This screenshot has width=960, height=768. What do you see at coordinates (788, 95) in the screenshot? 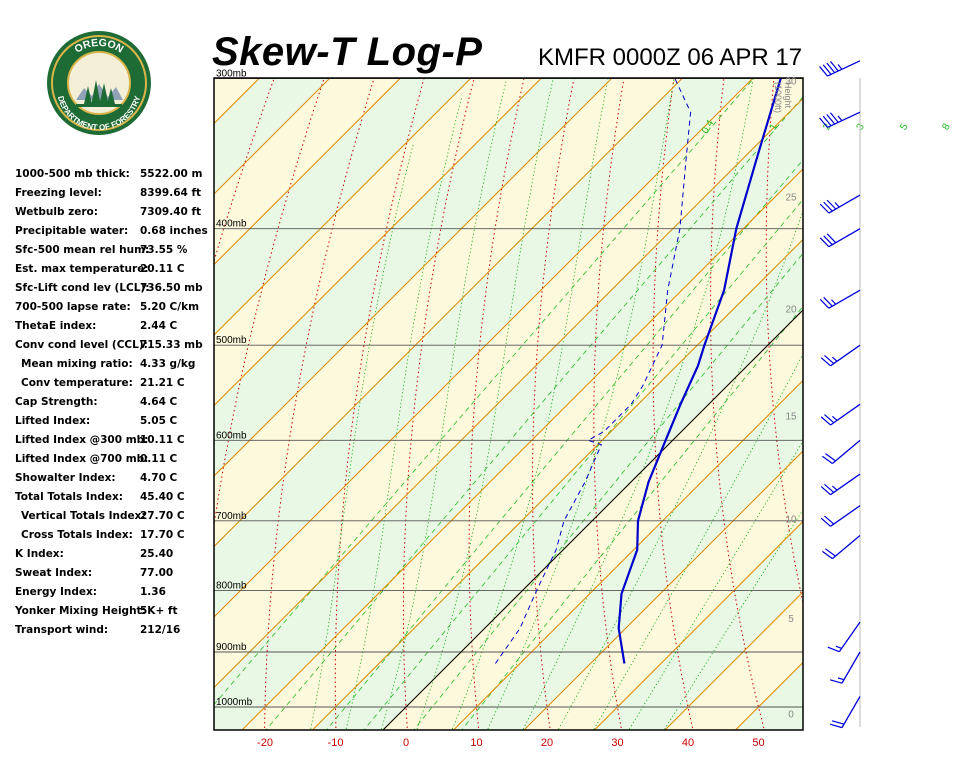
I see `height-axis-label: Height` at bounding box center [788, 95].